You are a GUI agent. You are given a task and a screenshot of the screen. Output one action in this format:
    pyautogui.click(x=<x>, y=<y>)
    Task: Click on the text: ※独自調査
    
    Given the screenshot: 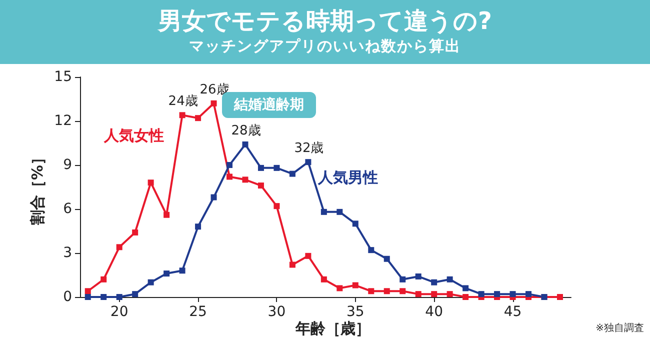 What is the action you would take?
    pyautogui.click(x=620, y=328)
    